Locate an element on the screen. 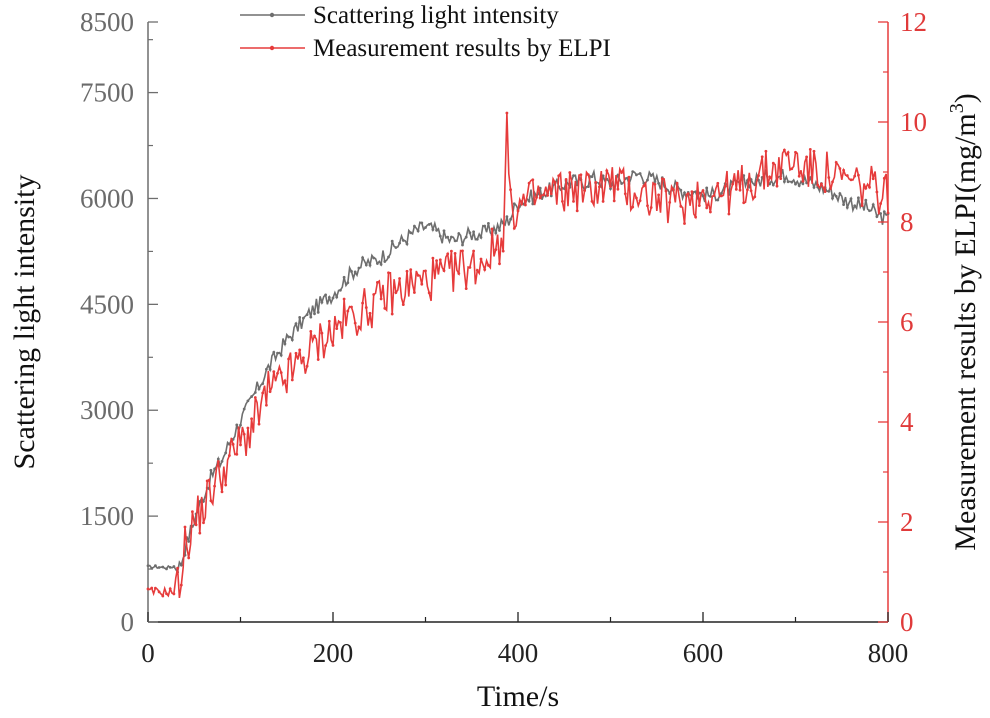 The image size is (990, 718). y-right-axis-title: Measurement results by ELPI(mg/m3) is located at coordinates (964, 321).